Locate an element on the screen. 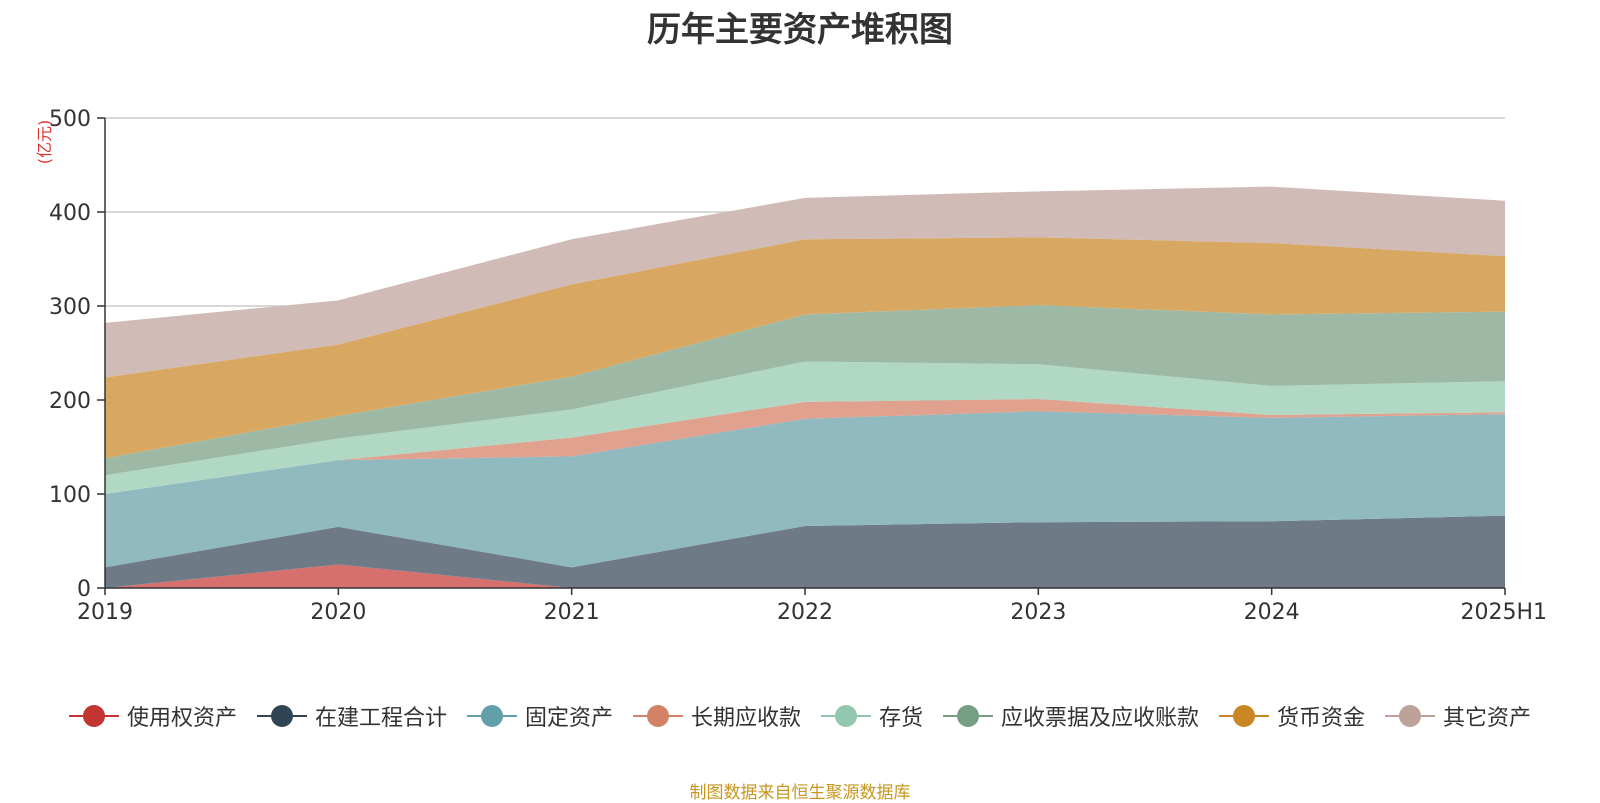 This screenshot has width=1600, height=803. y-axis-unit: (亿元) is located at coordinates (44, 142).